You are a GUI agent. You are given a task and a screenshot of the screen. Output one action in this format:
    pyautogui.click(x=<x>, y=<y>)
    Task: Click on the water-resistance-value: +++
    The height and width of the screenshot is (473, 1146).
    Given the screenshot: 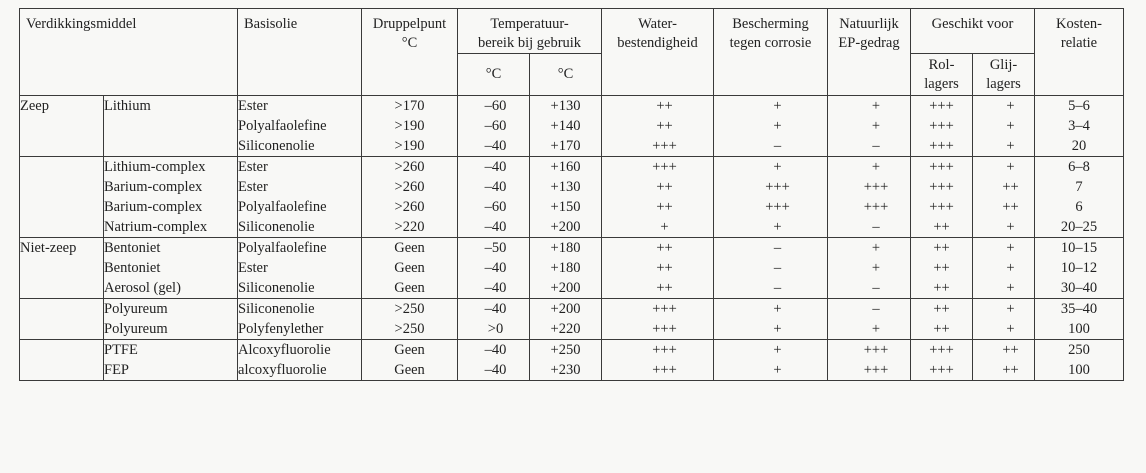 What is the action you would take?
    pyautogui.click(x=664, y=309)
    